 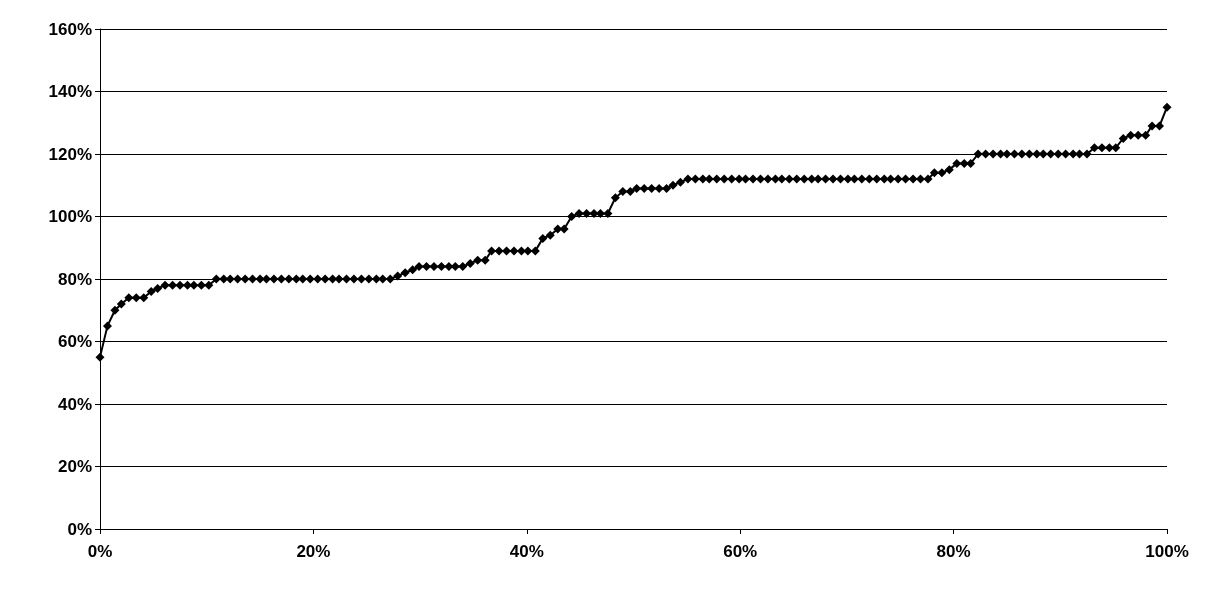 What do you see at coordinates (79, 529) in the screenshot?
I see `y-tick-label: 0%` at bounding box center [79, 529].